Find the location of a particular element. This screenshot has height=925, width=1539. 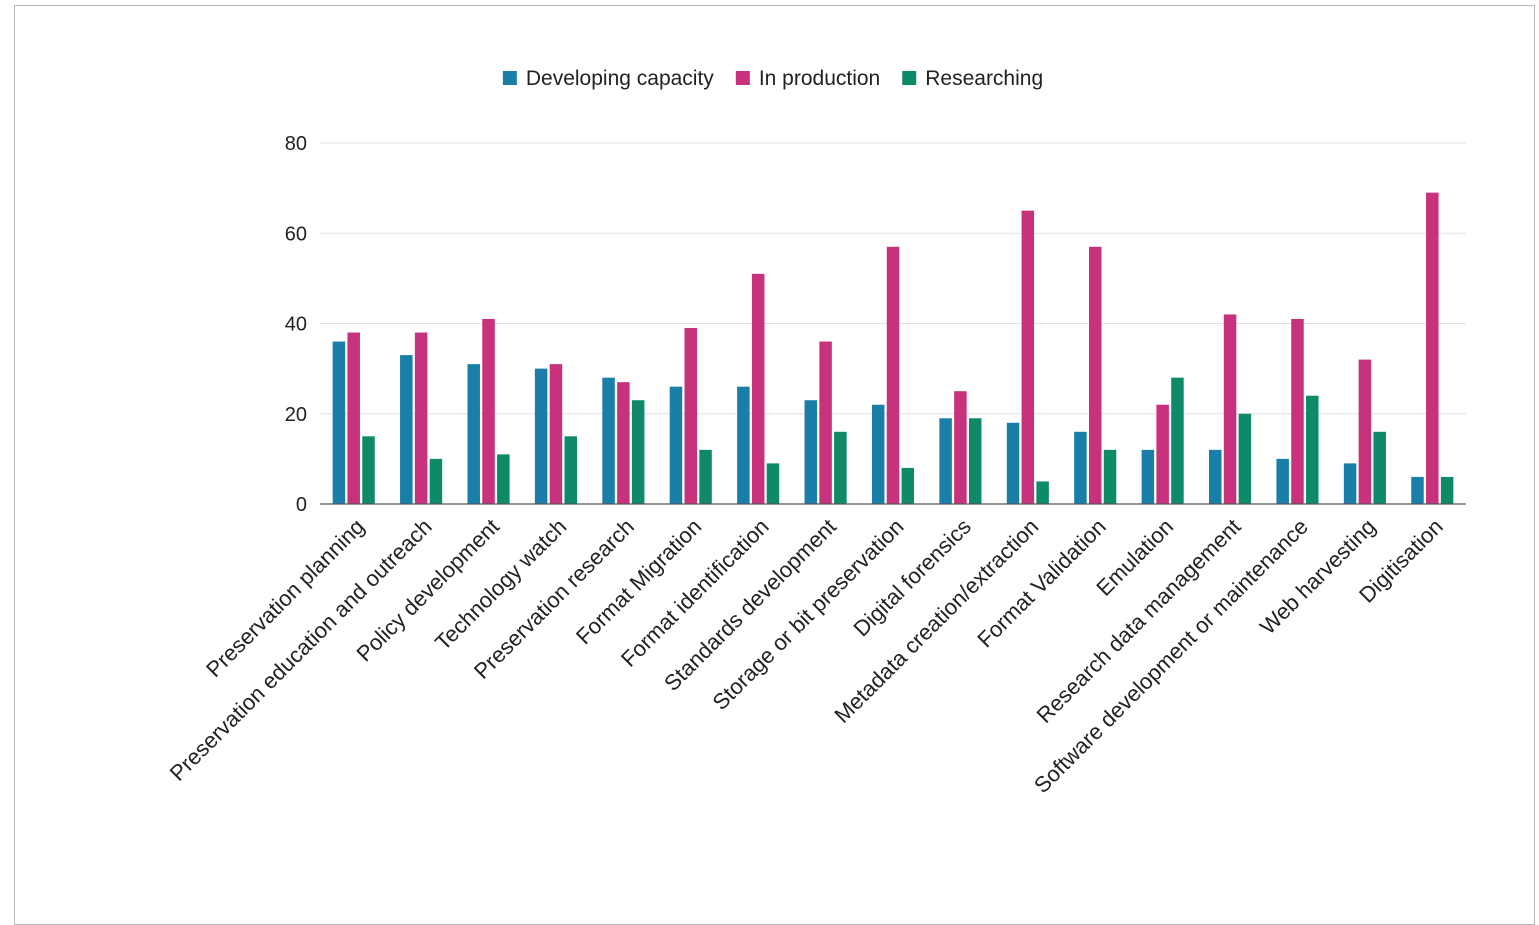

bar-developing-capacity-digitisation is located at coordinates (1417, 490).